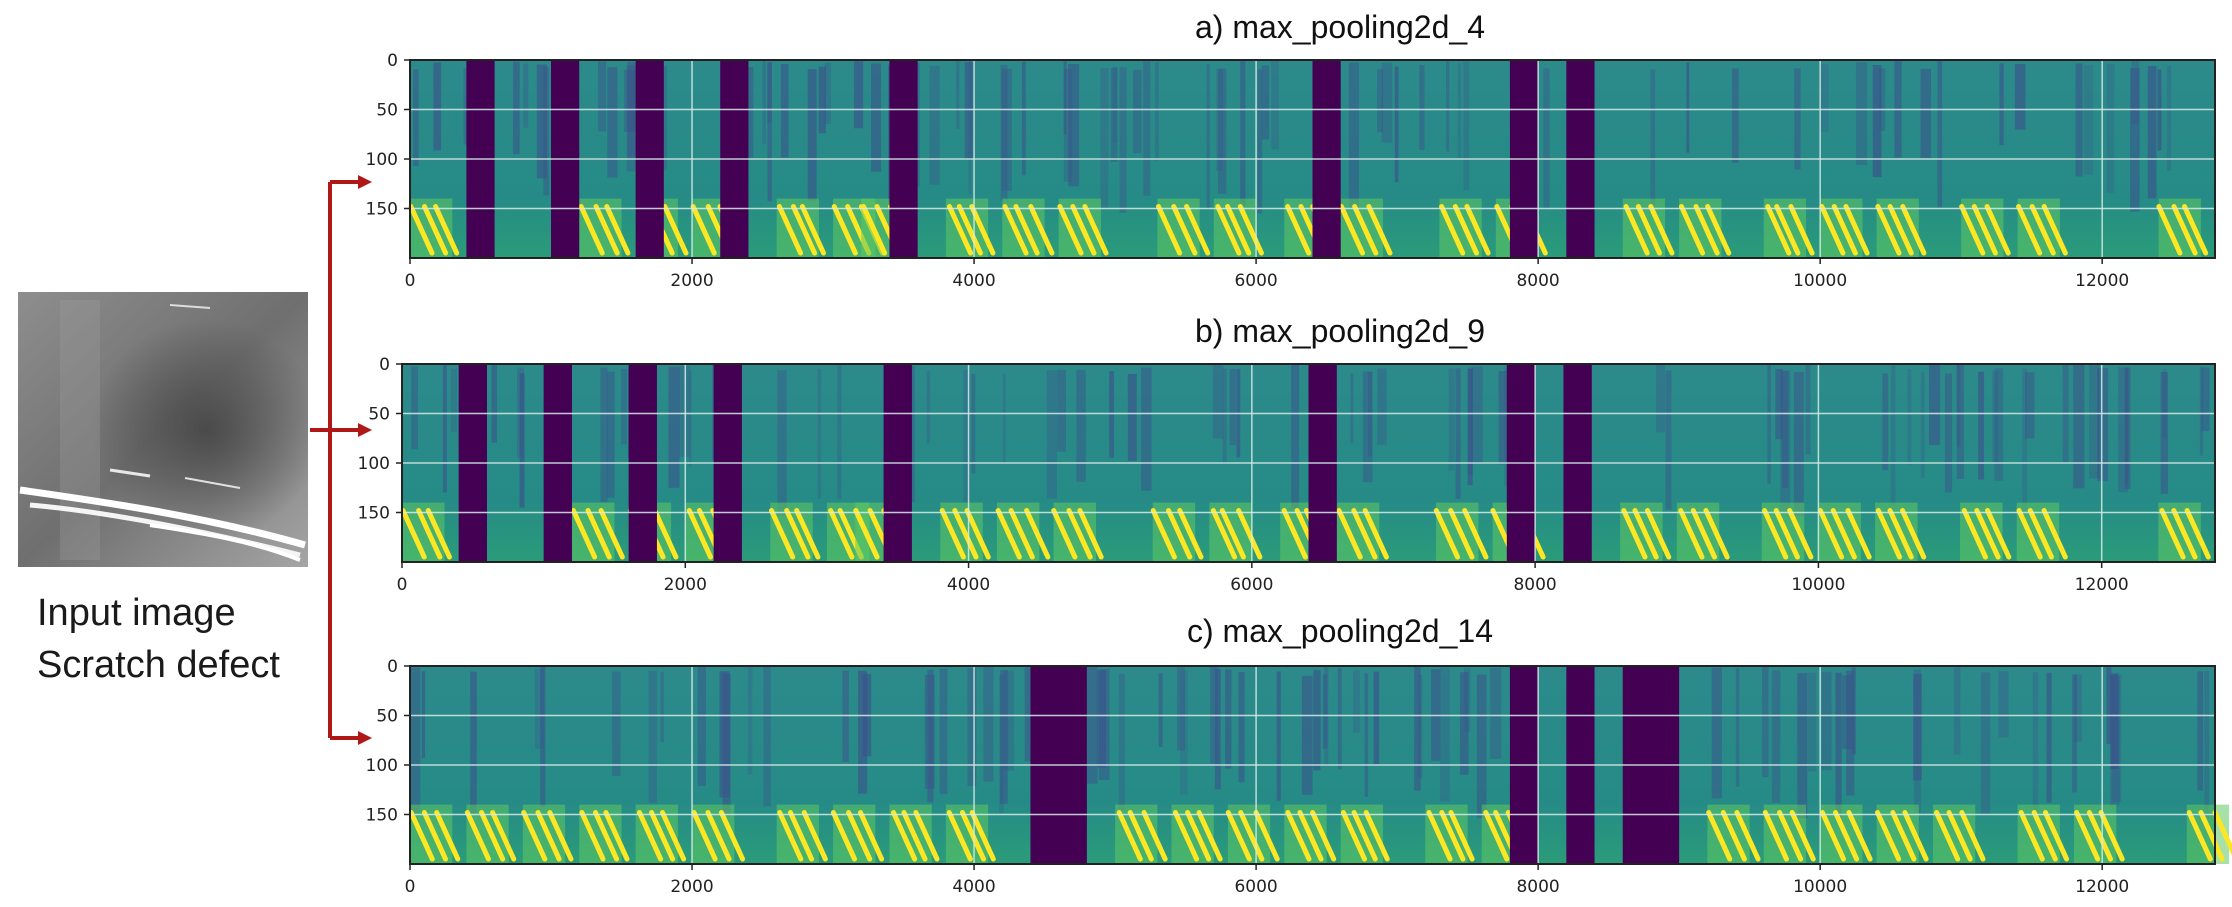 This screenshot has height=907, width=2232. Describe the element at coordinates (1255, 281) in the screenshot. I see `x-tick-label: 6000` at that location.